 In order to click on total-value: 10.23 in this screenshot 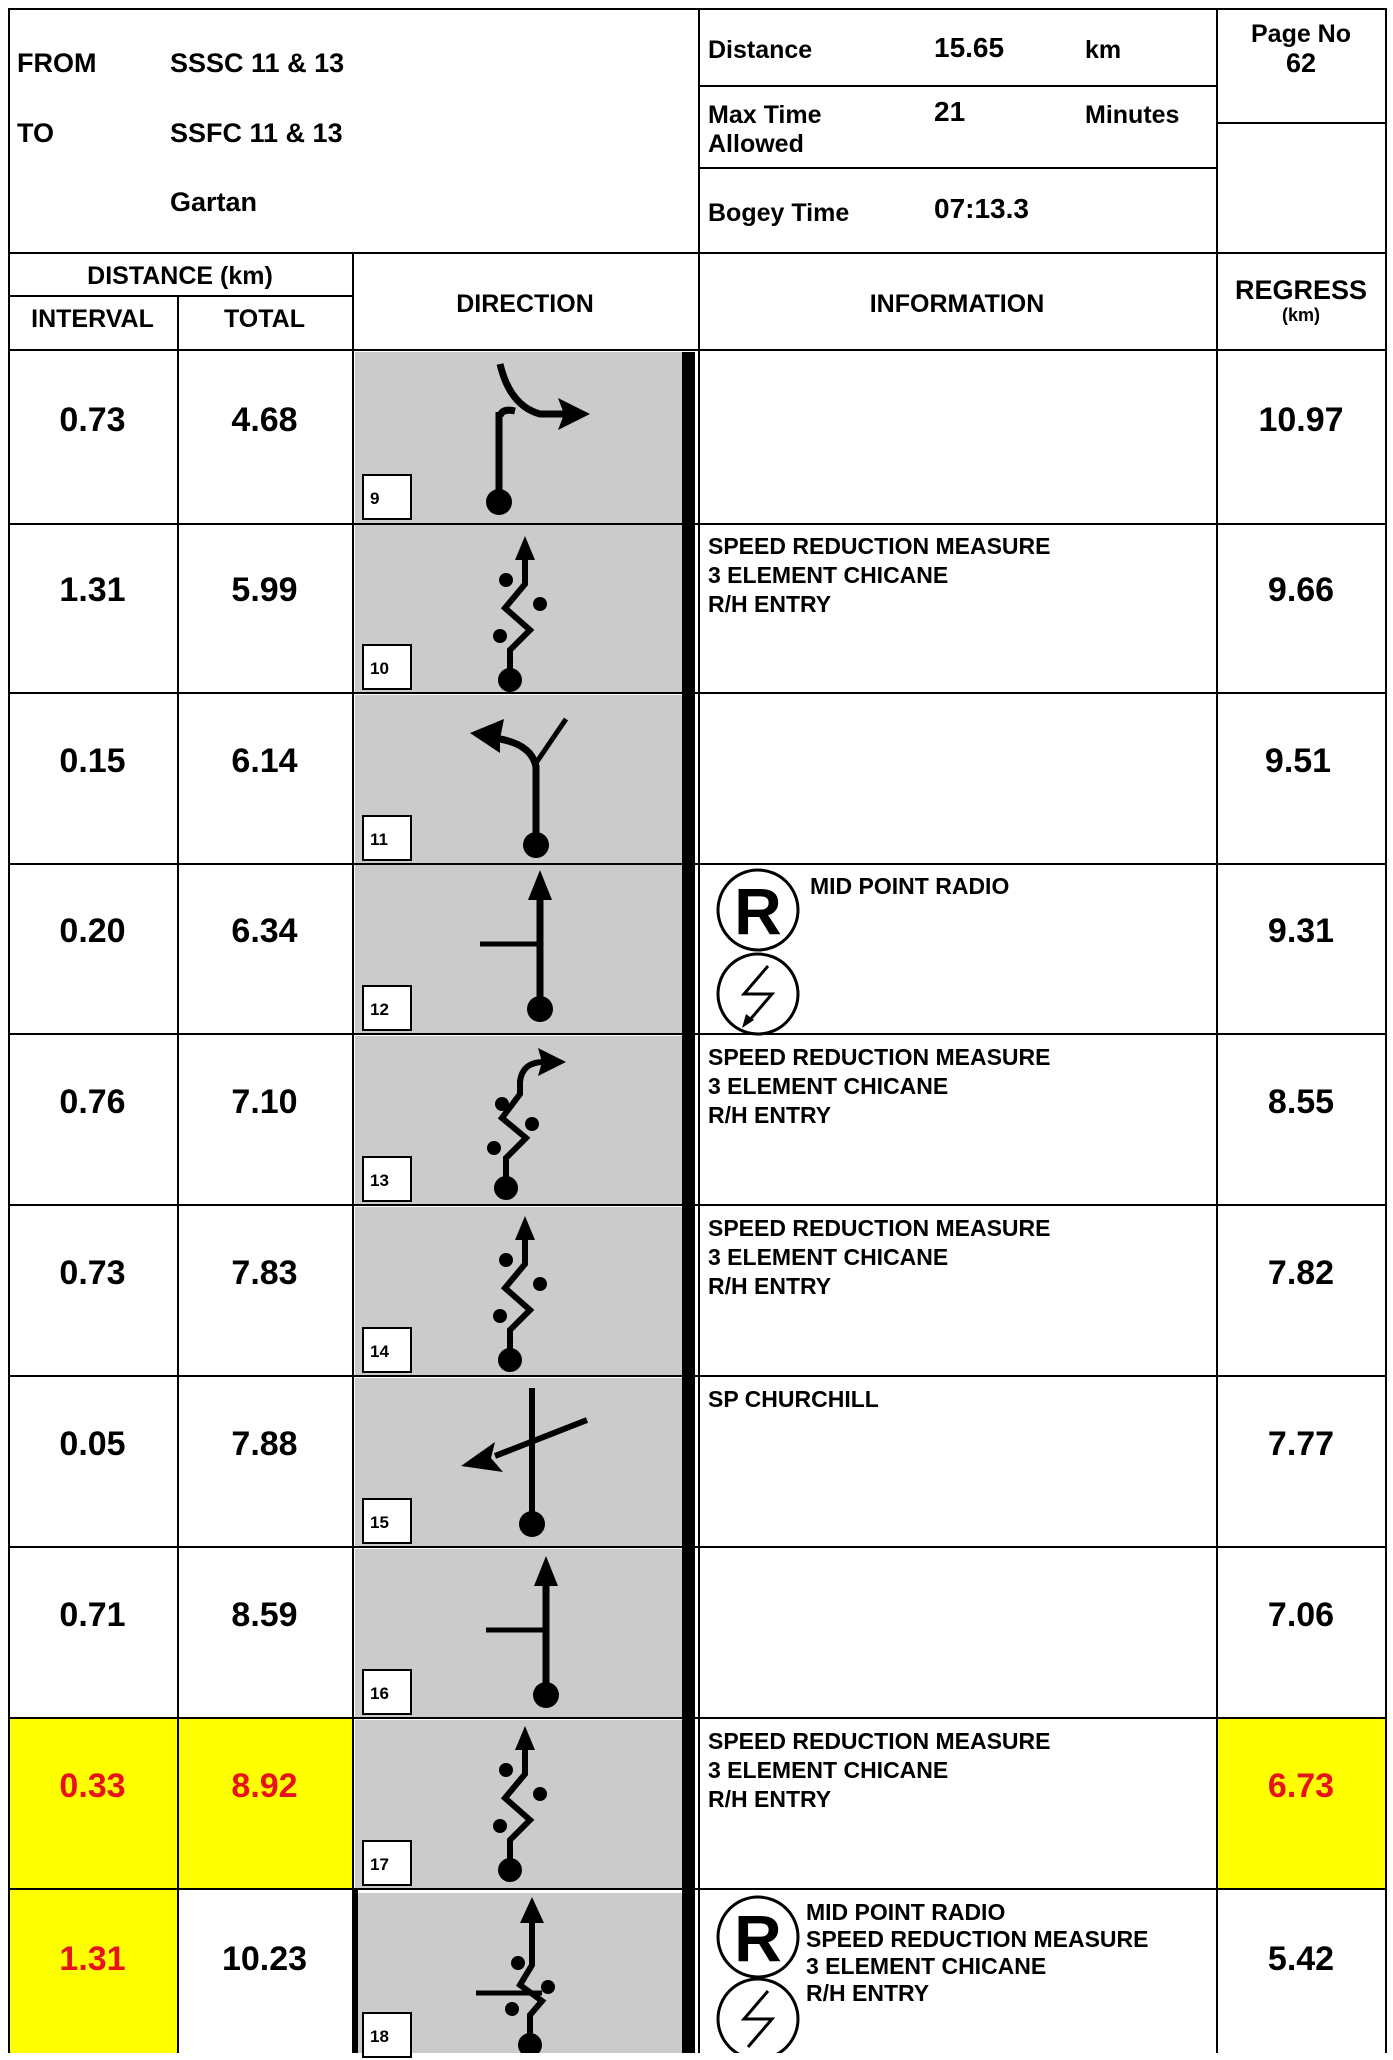, I will do `click(264, 1959)`.